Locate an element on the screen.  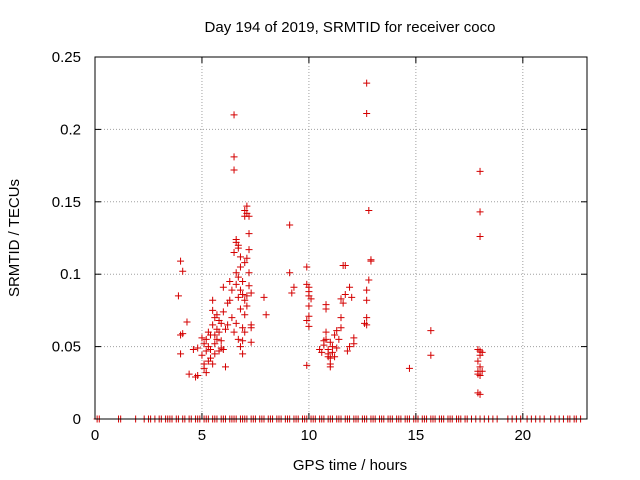
x-tick-label: 10 is located at coordinates (309, 435).